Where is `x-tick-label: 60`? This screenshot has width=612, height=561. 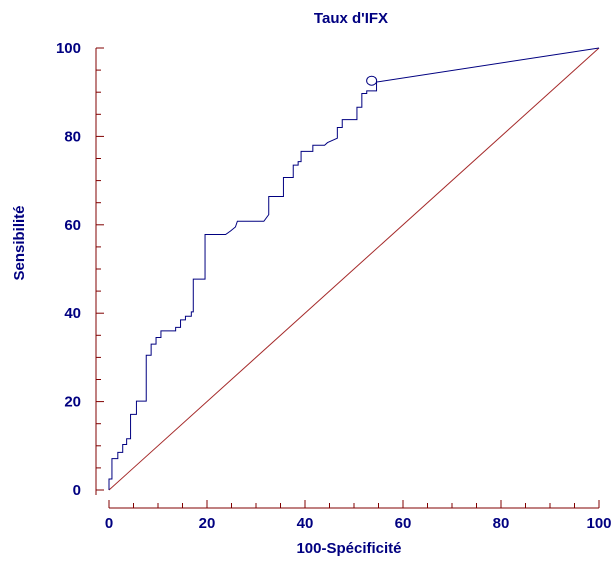 x-tick-label: 60 is located at coordinates (403, 523).